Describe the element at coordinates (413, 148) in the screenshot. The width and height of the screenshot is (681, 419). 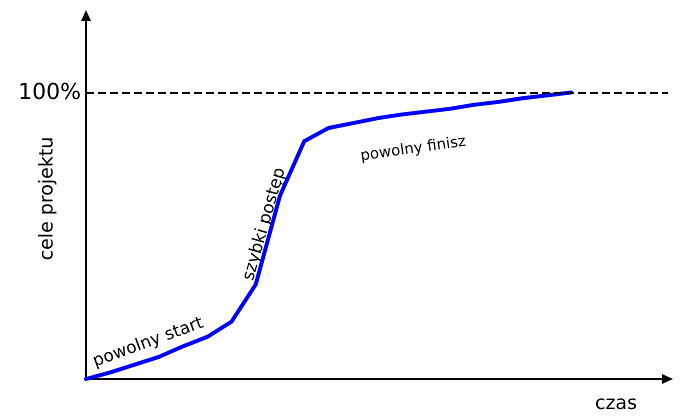
I see `annotation: powolny finisz` at that location.